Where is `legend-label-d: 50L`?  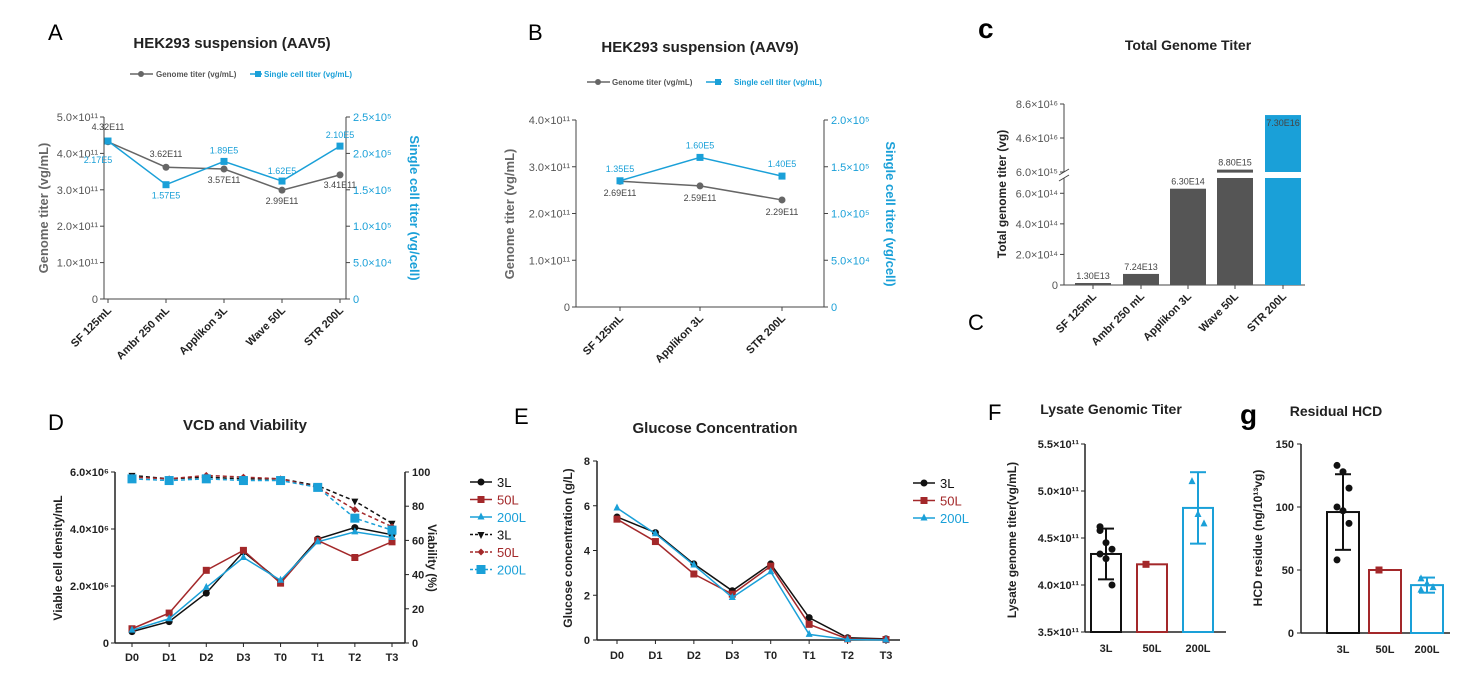
legend-label-d: 50L is located at coordinates (508, 500).